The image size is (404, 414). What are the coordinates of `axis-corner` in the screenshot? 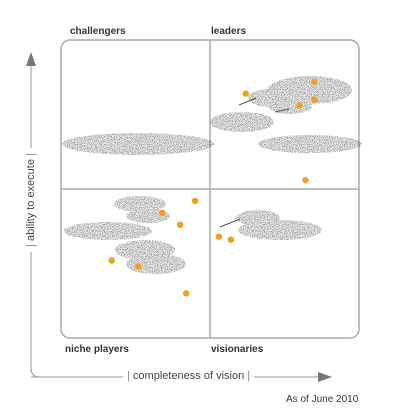 It's located at (35, 372).